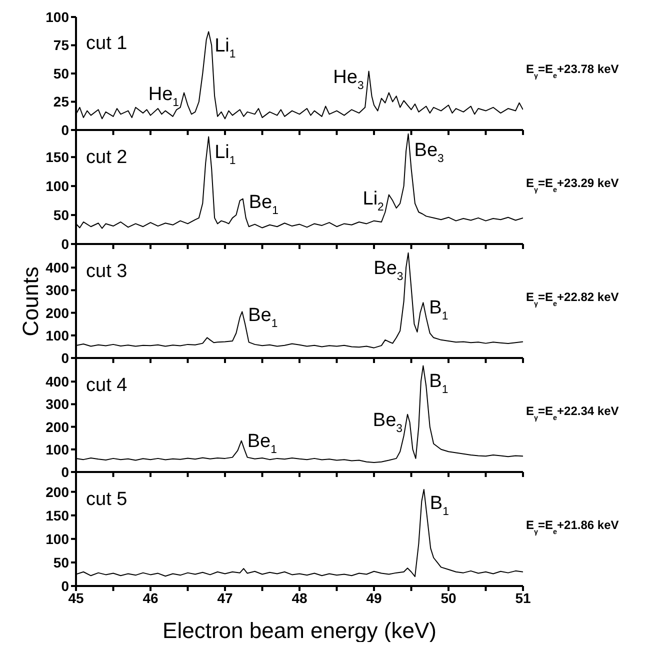 This screenshot has height=656, width=650. Describe the element at coordinates (107, 271) in the screenshot. I see `annotation: cut 3` at that location.